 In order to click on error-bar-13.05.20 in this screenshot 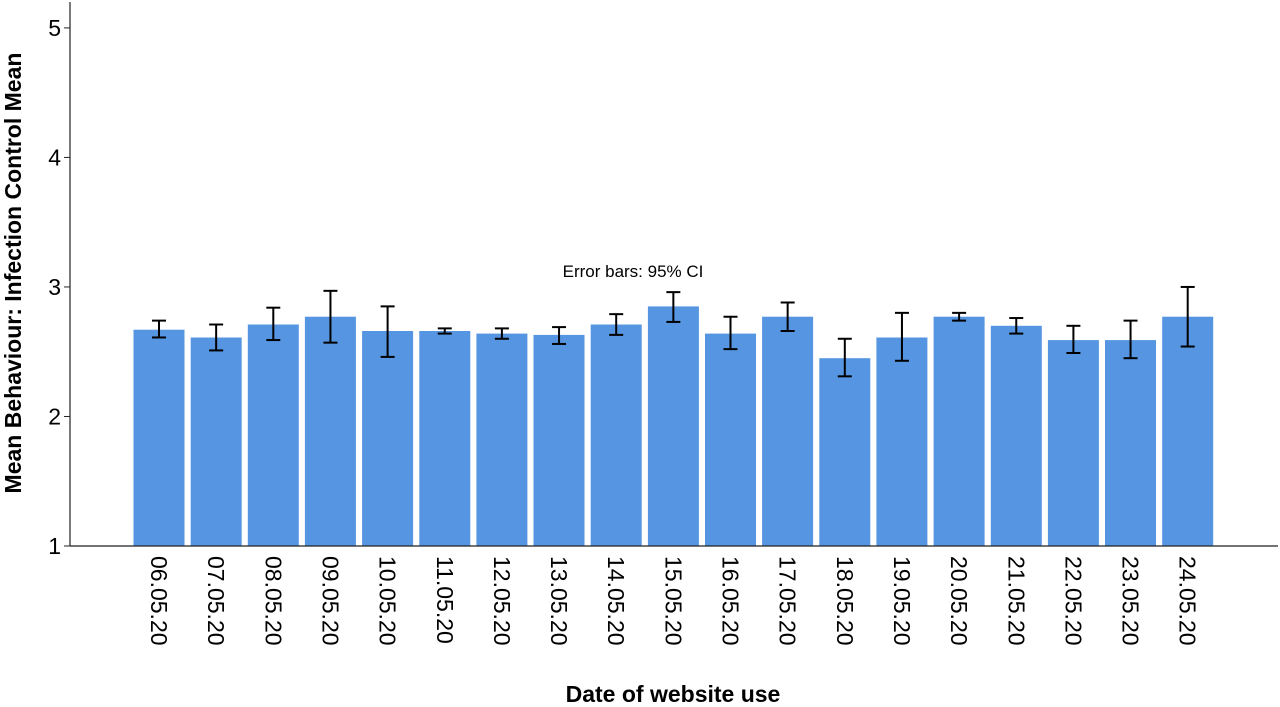, I will do `click(559, 335)`.